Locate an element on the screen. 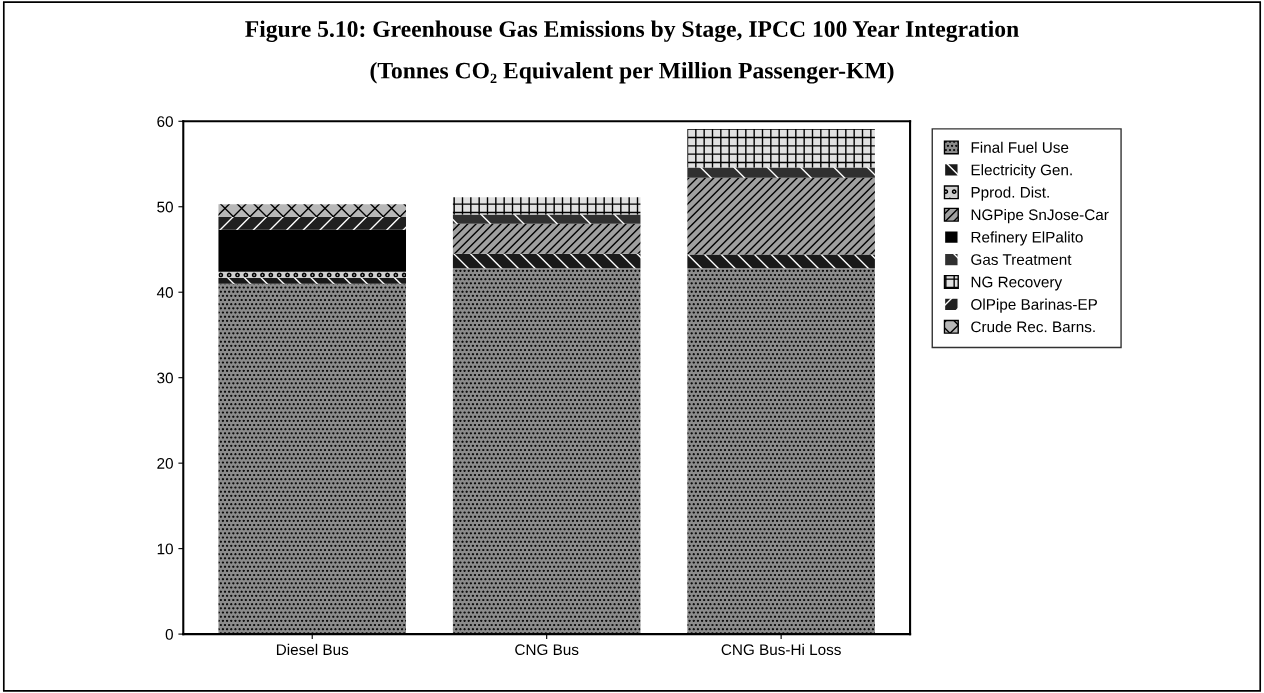 This screenshot has height=693, width=1264. y-tick-label: 40 is located at coordinates (164, 292).